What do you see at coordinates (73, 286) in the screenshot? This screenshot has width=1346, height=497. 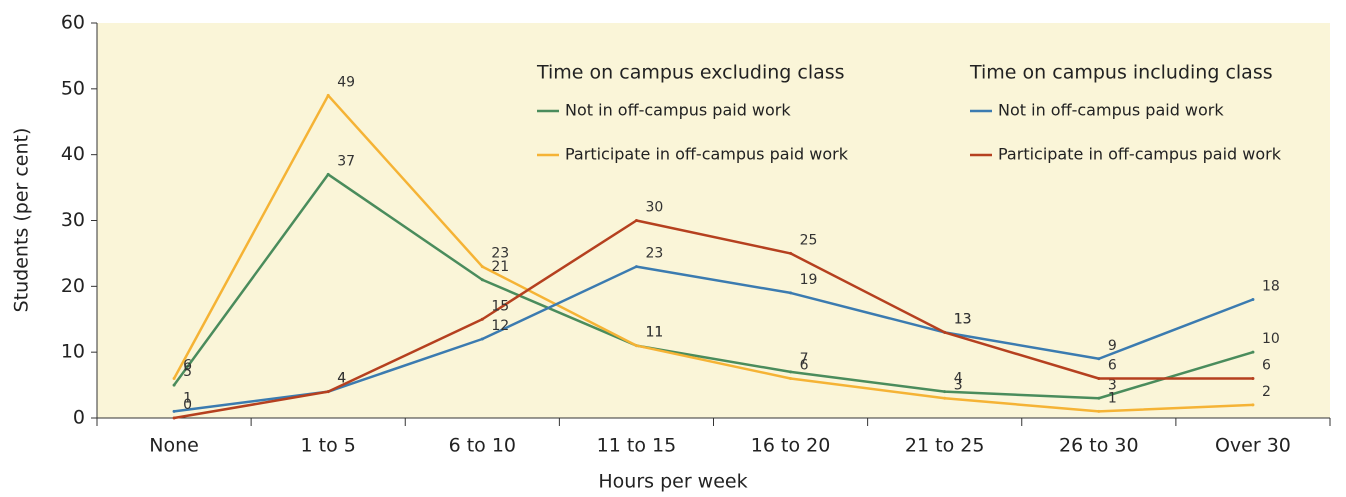 I see `y-tick-label: 20` at bounding box center [73, 286].